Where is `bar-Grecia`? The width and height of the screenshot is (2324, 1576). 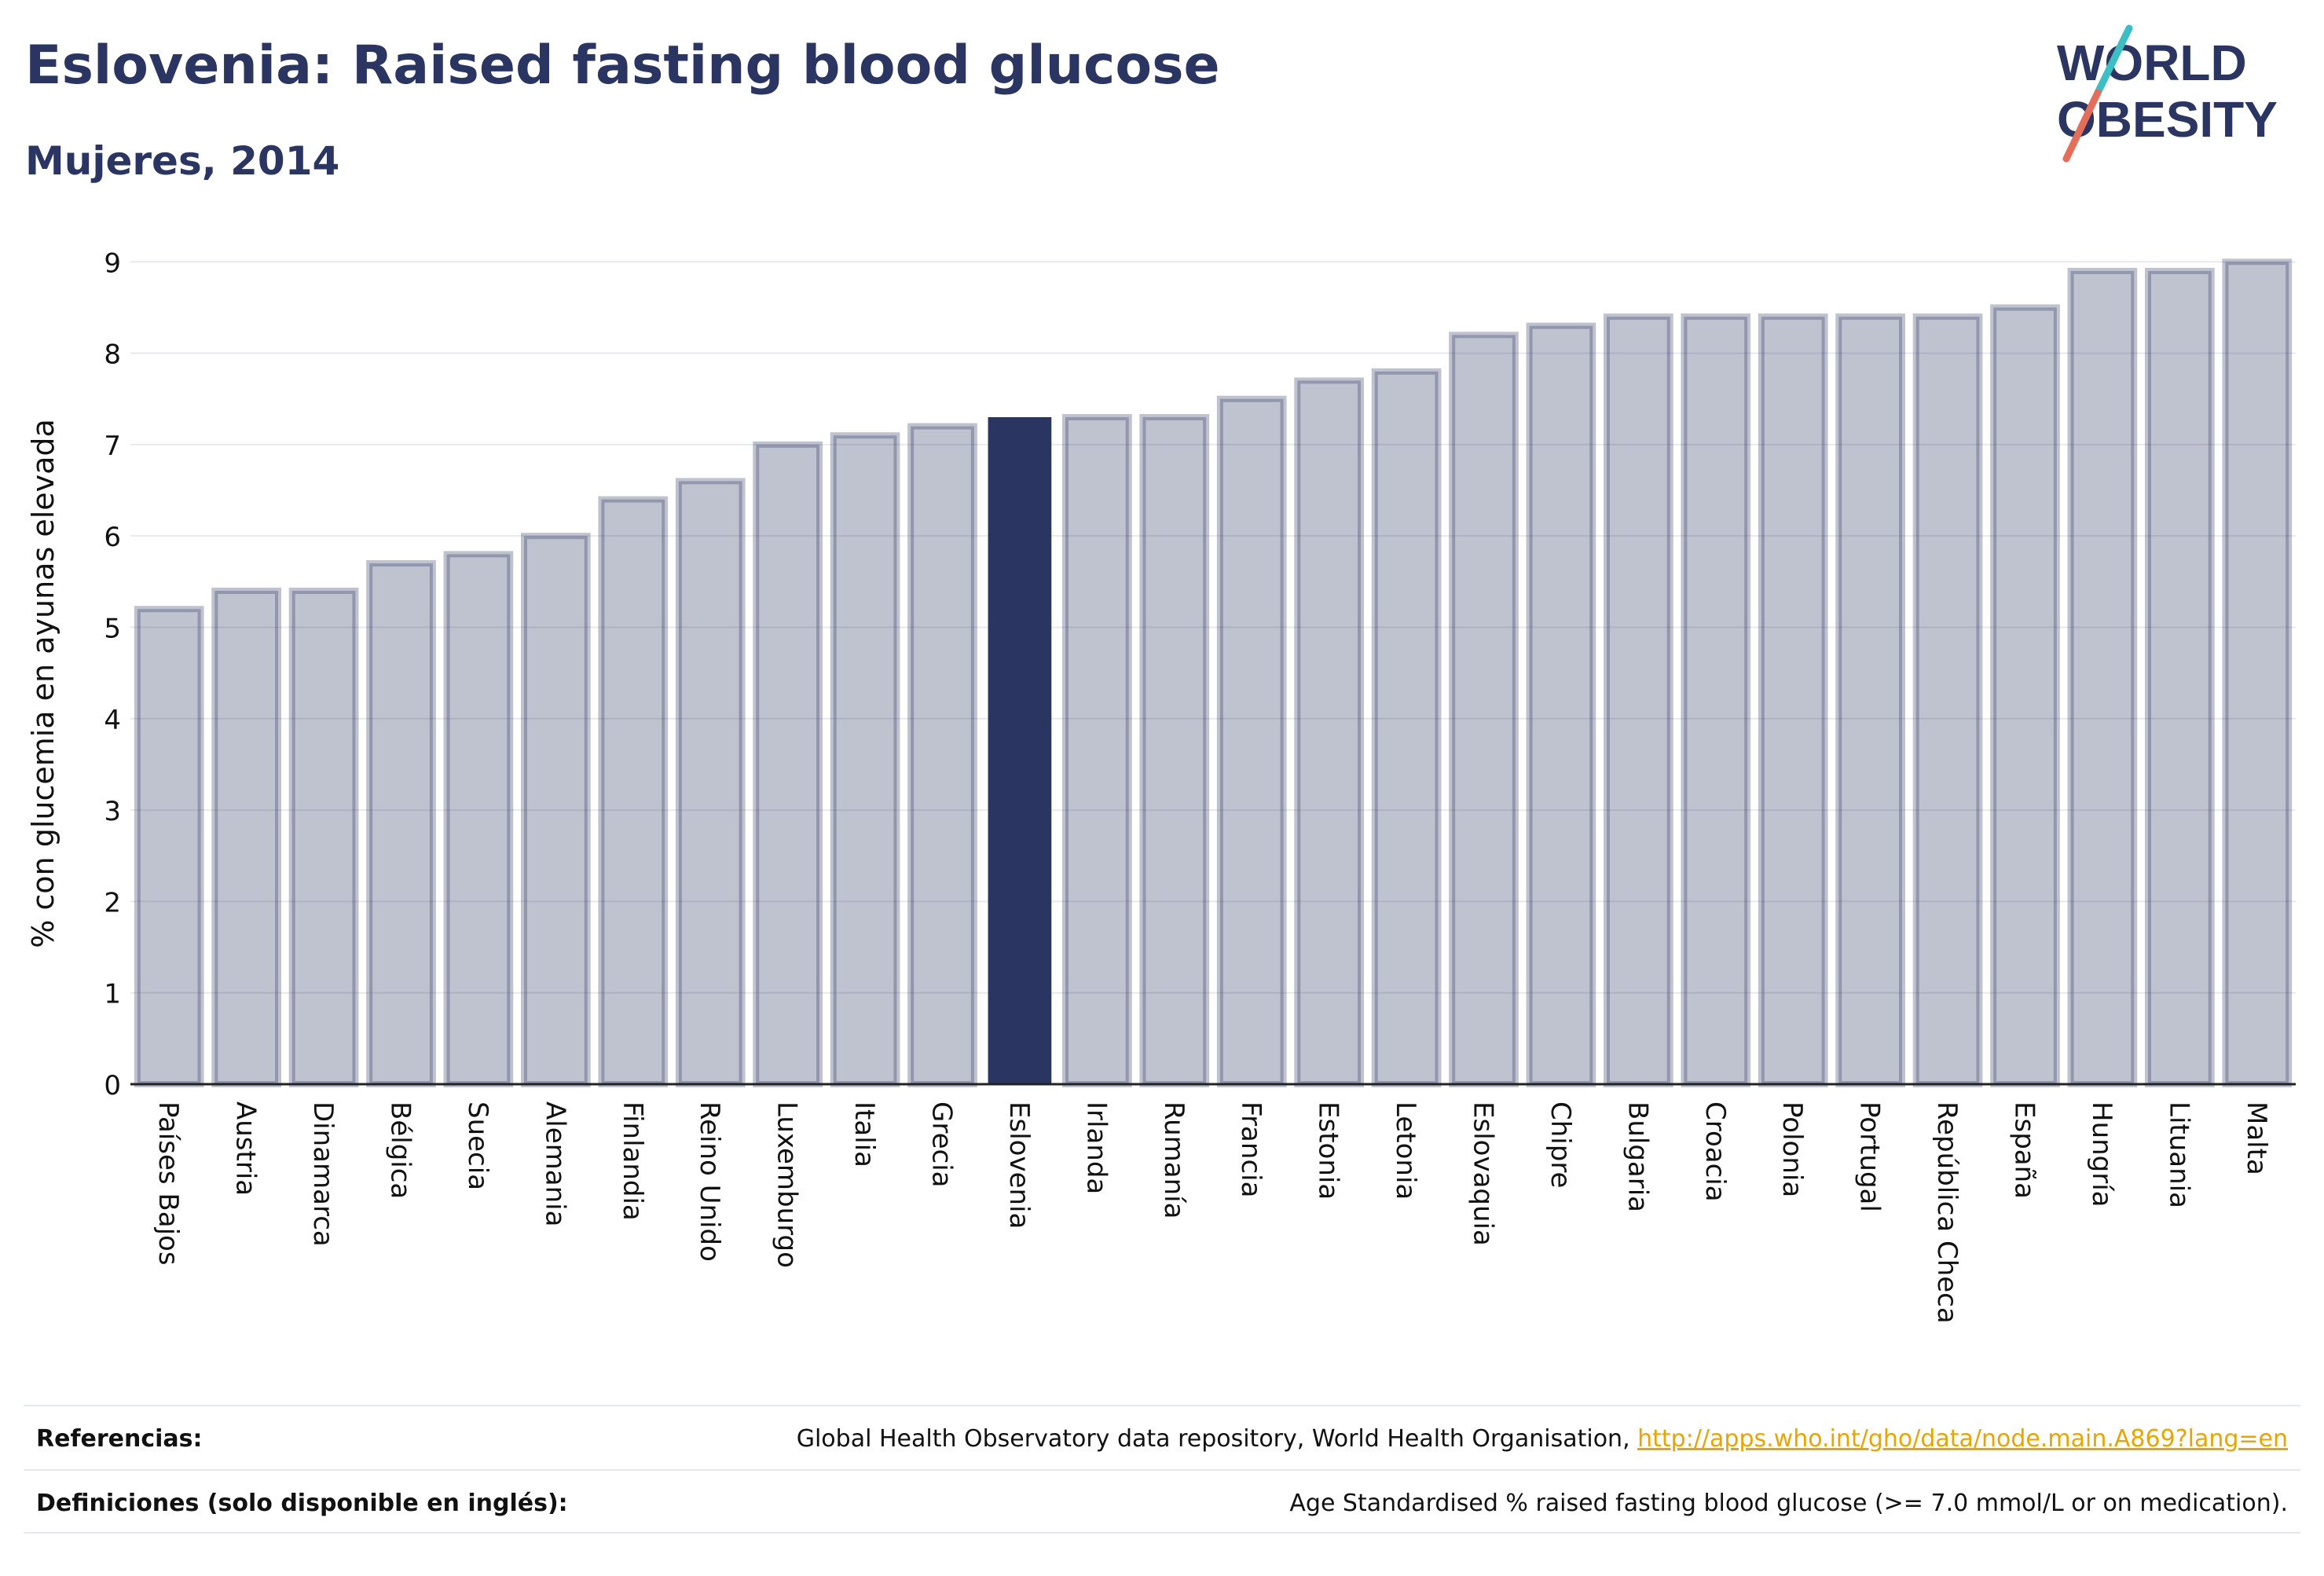 bar-Grecia is located at coordinates (942, 755).